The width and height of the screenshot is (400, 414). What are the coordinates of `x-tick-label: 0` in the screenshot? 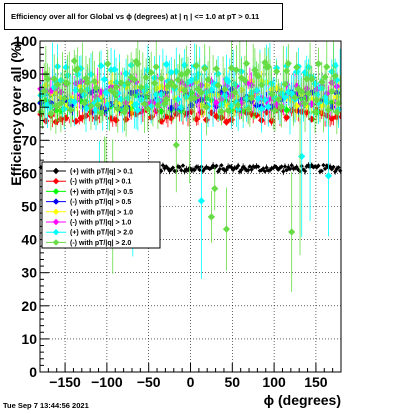 It's located at (191, 382).